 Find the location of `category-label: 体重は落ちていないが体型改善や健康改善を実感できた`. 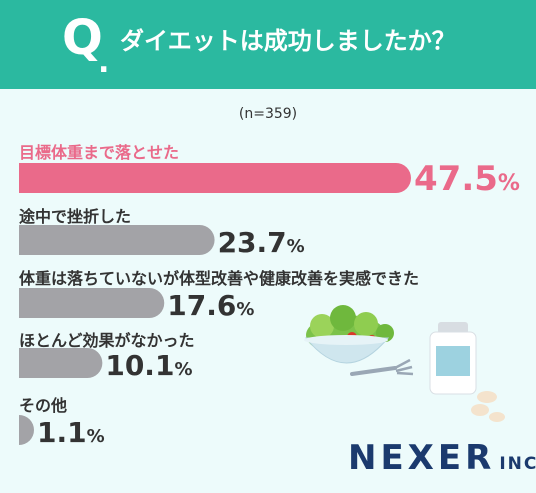

category-label: 体重は落ちていないが体型改善や健康改善を実感できた is located at coordinates (219, 278).